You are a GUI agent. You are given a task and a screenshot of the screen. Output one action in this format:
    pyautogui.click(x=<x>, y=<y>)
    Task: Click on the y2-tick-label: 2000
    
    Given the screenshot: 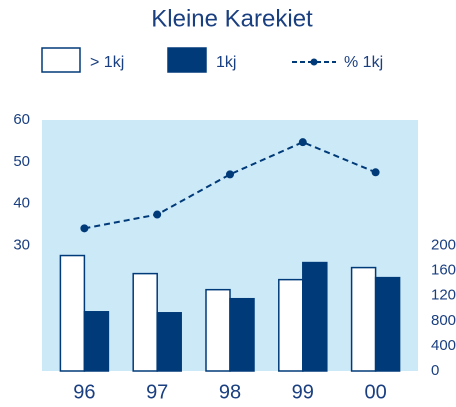 What is the action you would take?
    pyautogui.click(x=443, y=244)
    